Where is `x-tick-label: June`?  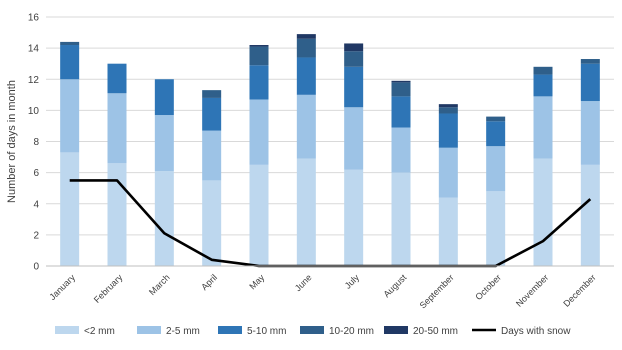
x-tick-label: June is located at coordinates (303, 282).